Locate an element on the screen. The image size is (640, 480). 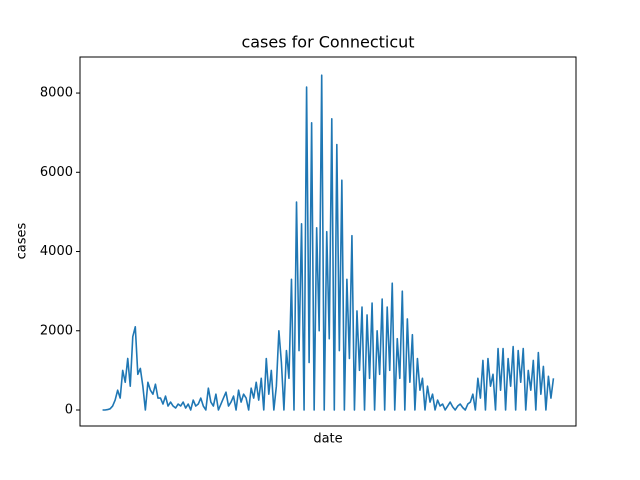
chart-title: cases for Connecticut is located at coordinates (327, 42).